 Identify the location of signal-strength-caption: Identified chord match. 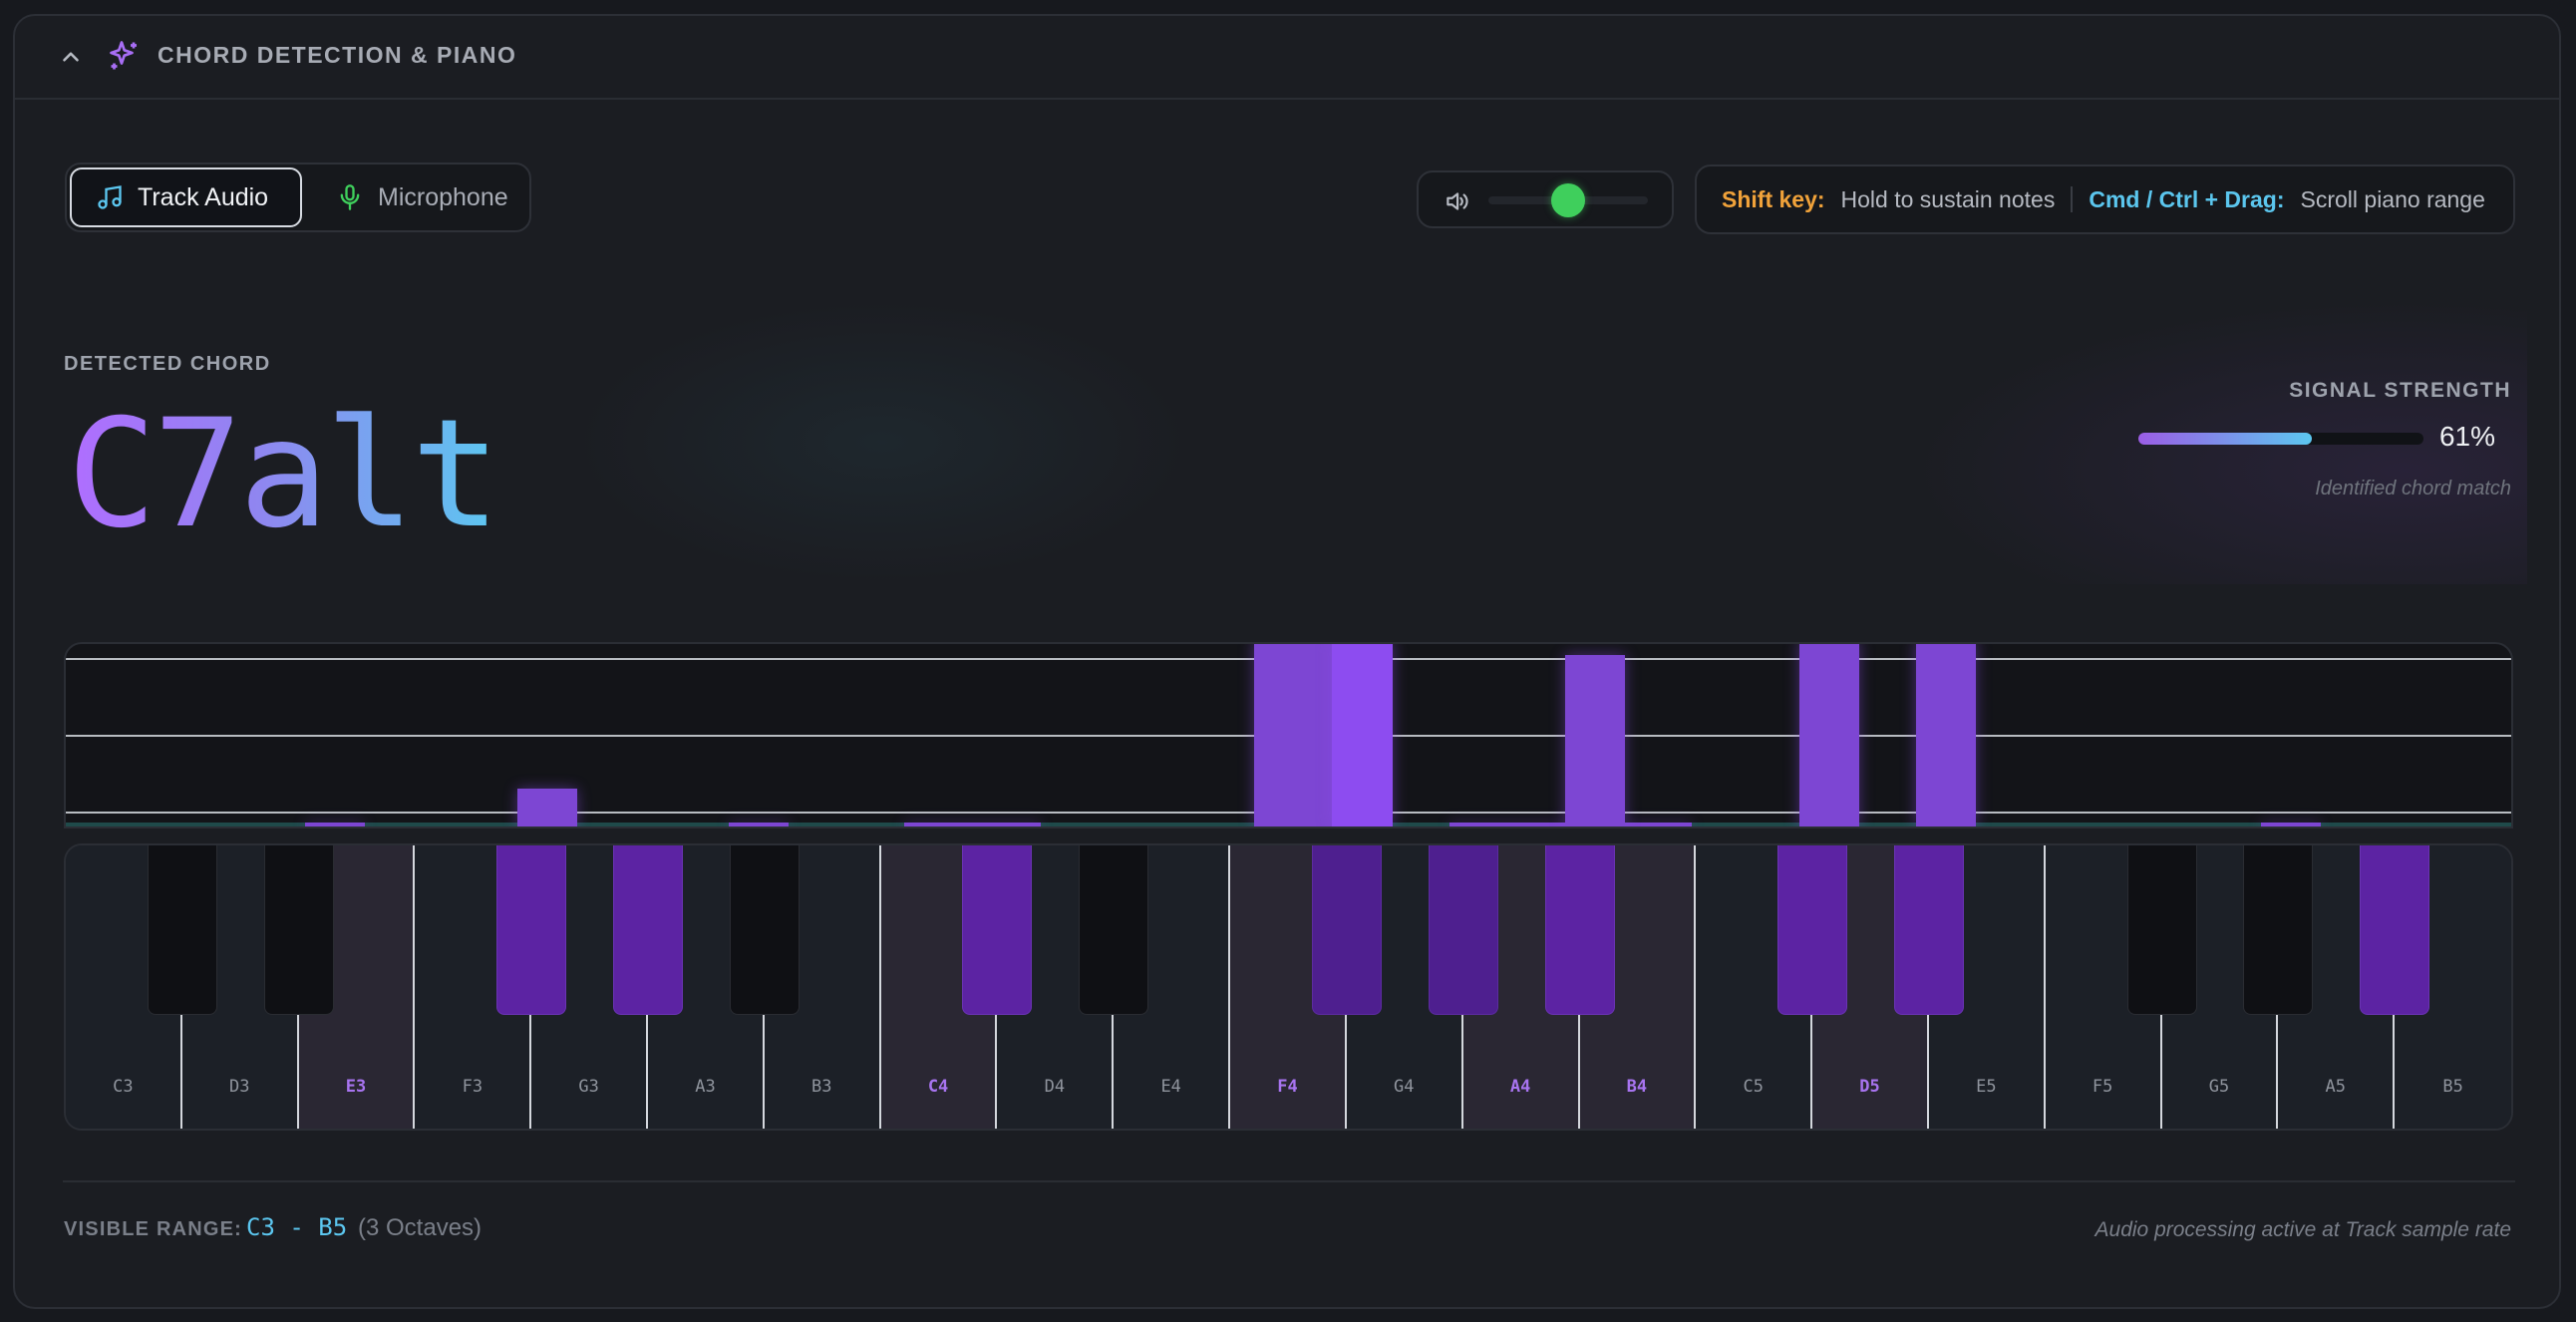
(2413, 488).